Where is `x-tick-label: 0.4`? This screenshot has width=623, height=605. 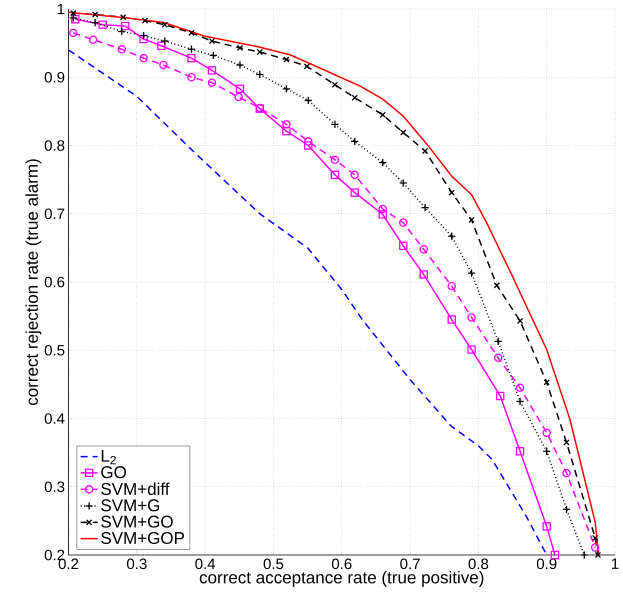 x-tick-label: 0.4 is located at coordinates (205, 564).